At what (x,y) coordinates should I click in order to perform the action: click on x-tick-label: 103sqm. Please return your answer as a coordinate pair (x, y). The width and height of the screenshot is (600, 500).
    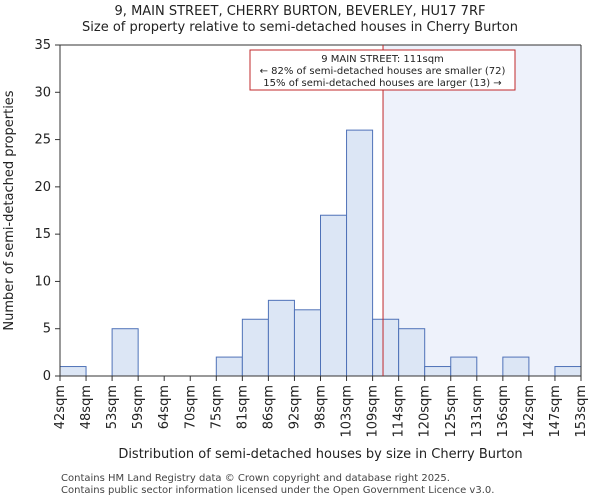
    Looking at the image, I should click on (347, 411).